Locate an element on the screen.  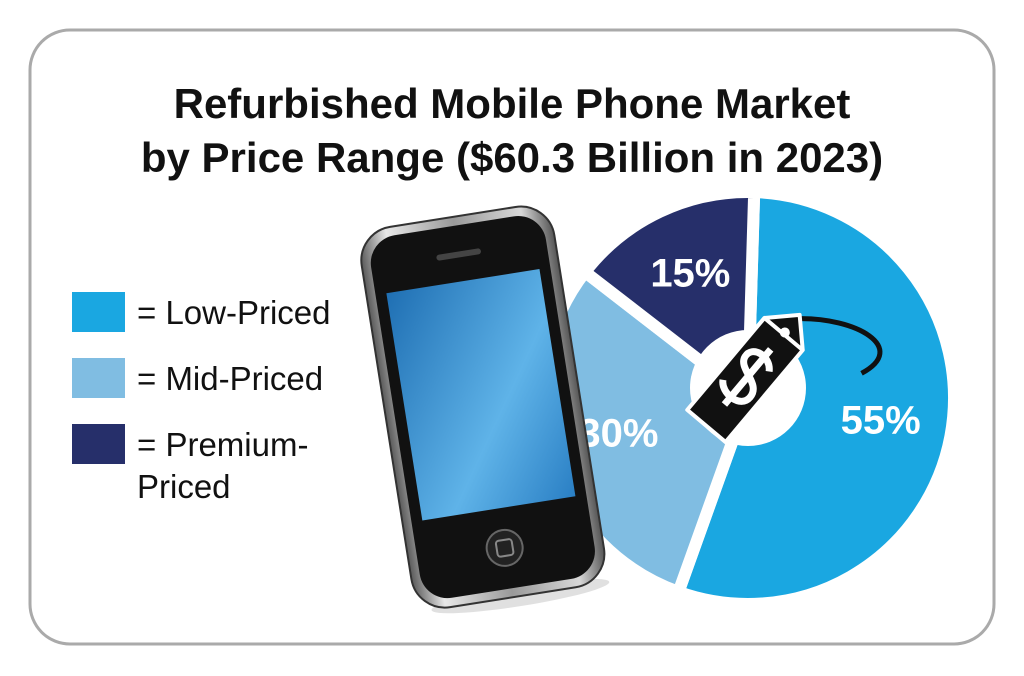
price-tag-icon is located at coordinates (784, 378).